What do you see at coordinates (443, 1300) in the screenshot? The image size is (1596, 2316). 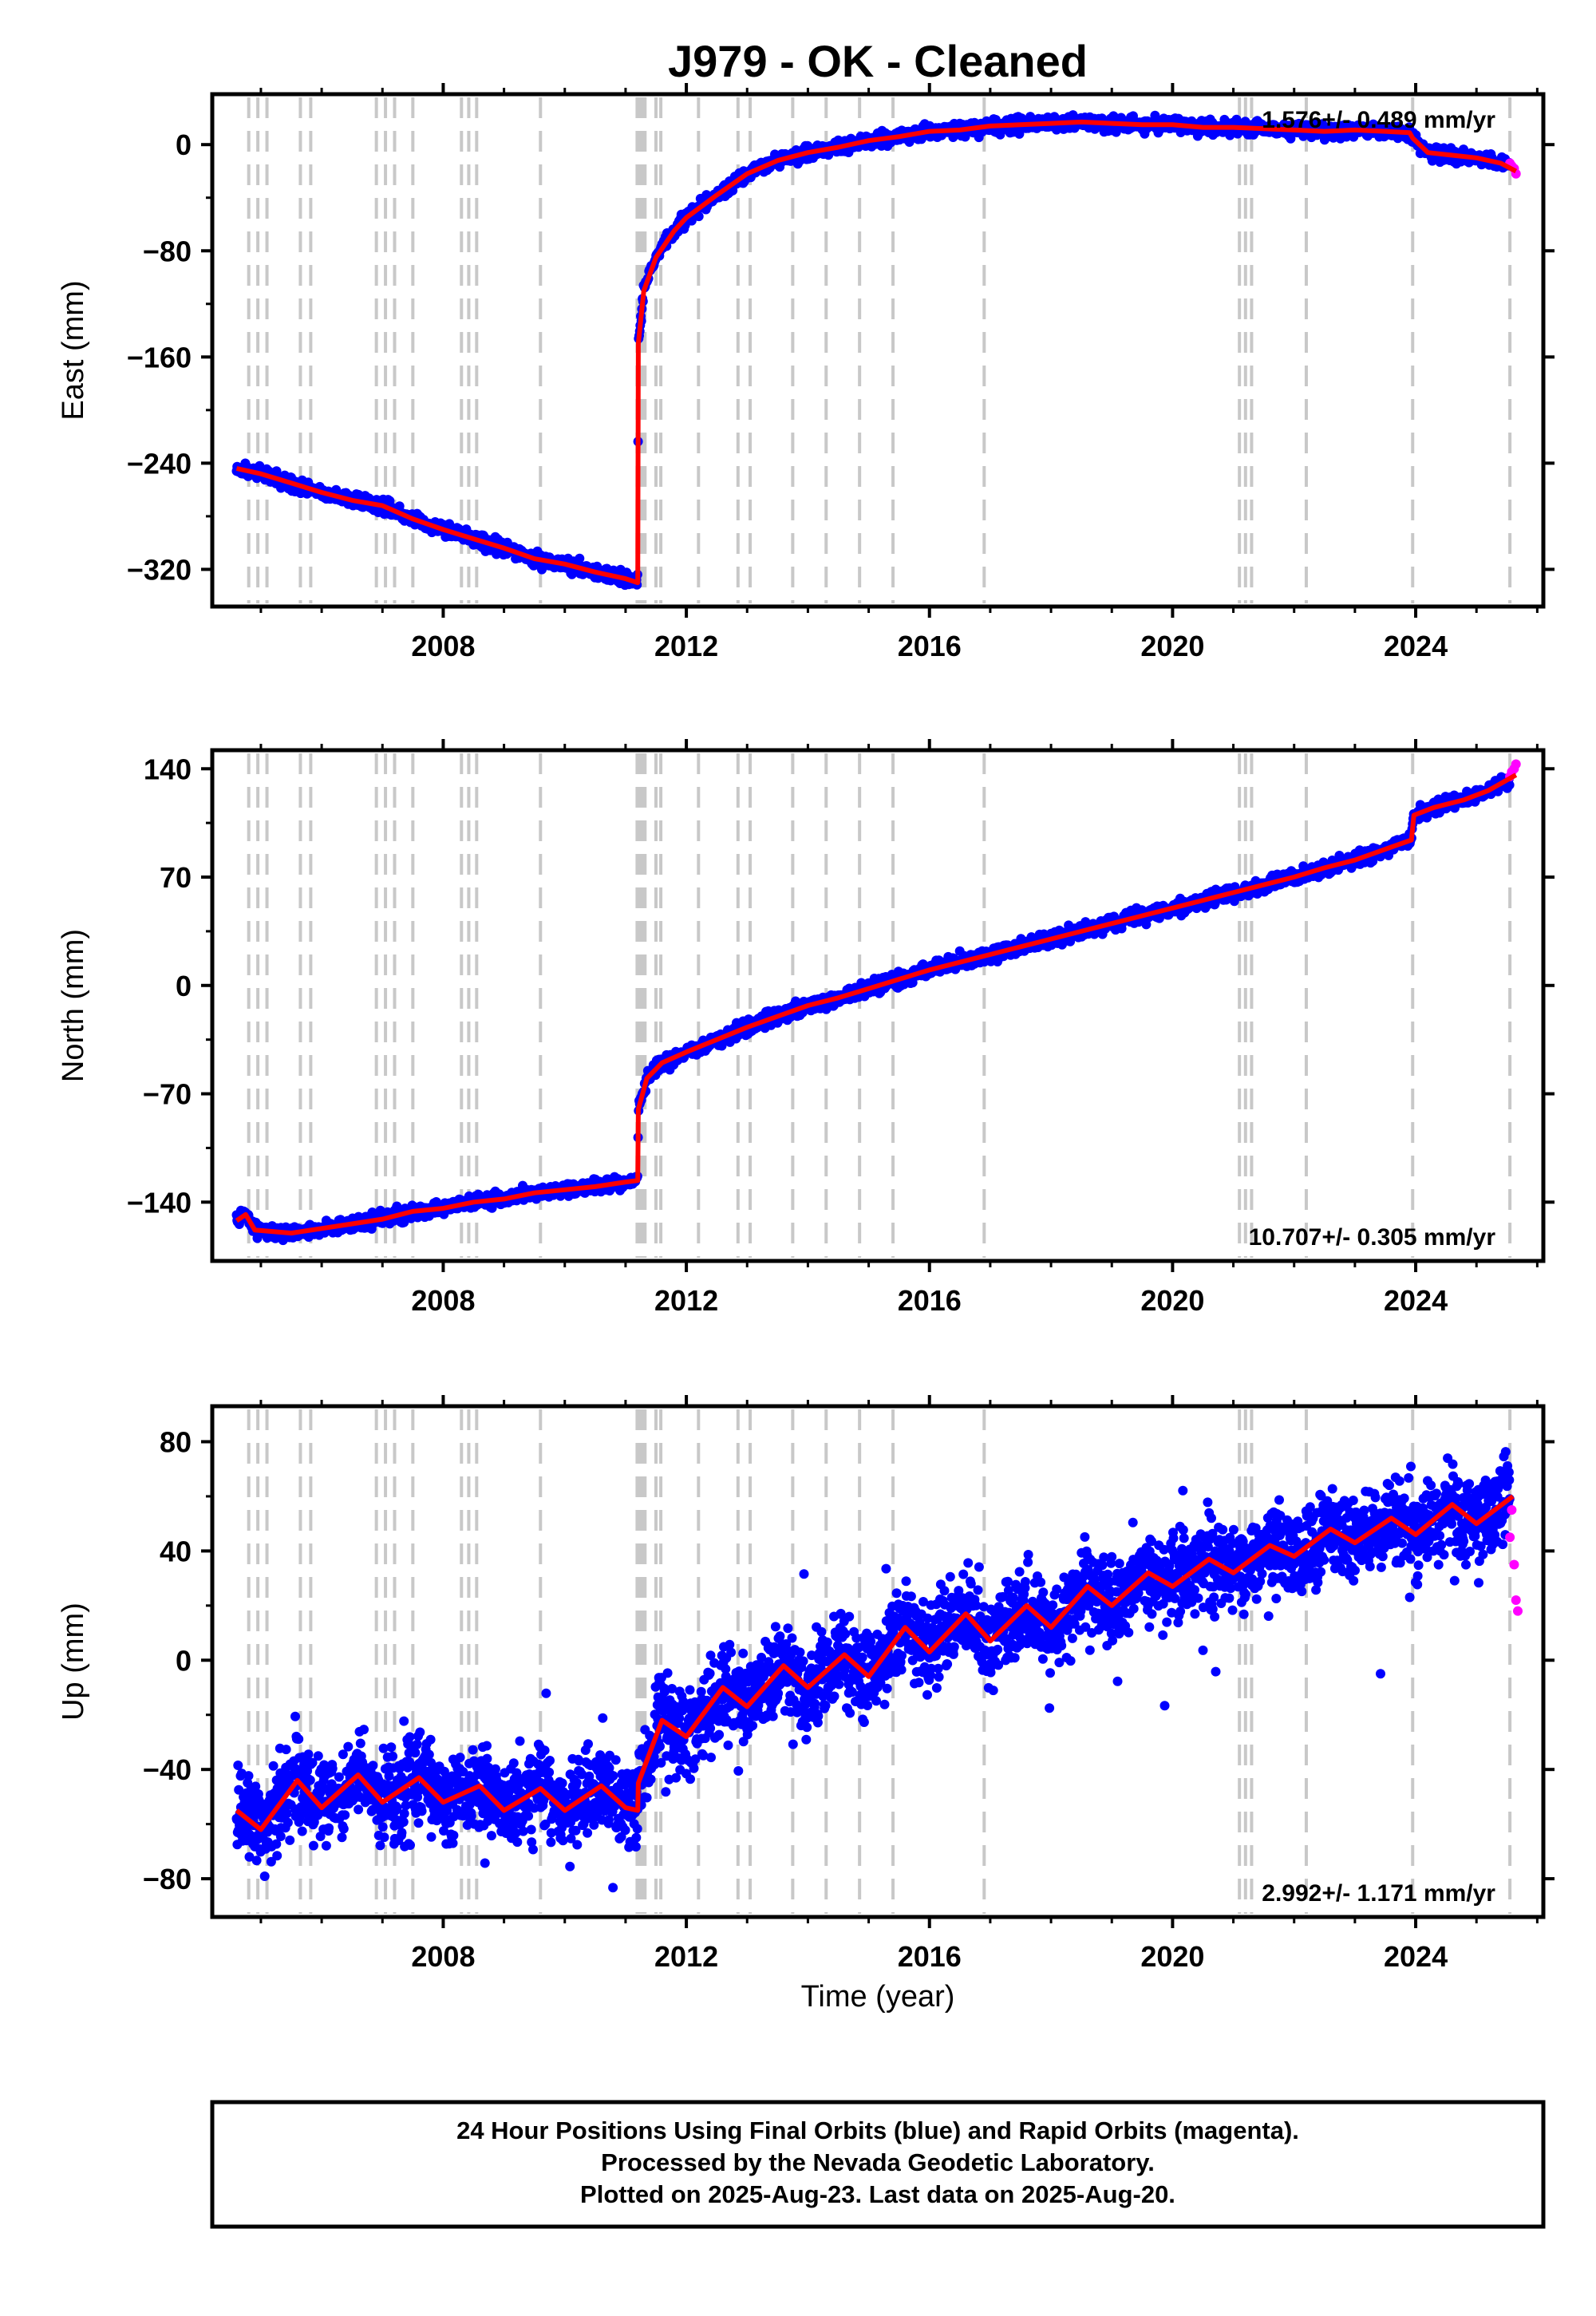 I see `north-xtick-label: 2008` at bounding box center [443, 1300].